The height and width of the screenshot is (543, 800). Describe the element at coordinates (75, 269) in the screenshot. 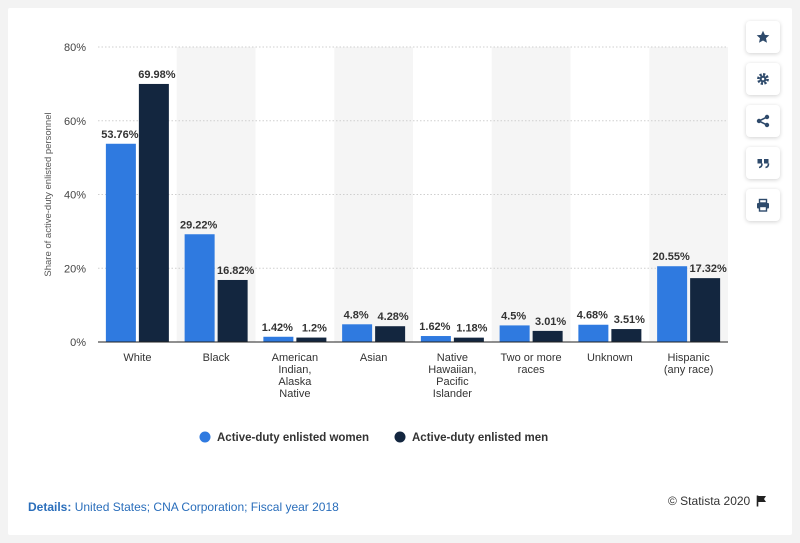

I see `y-tick-label: 20%` at that location.